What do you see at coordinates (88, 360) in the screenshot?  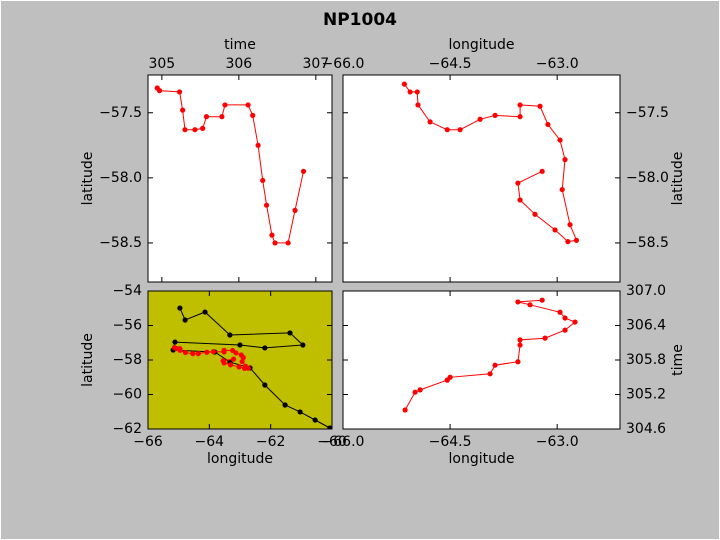 I see `y-axis-label: latitude` at bounding box center [88, 360].